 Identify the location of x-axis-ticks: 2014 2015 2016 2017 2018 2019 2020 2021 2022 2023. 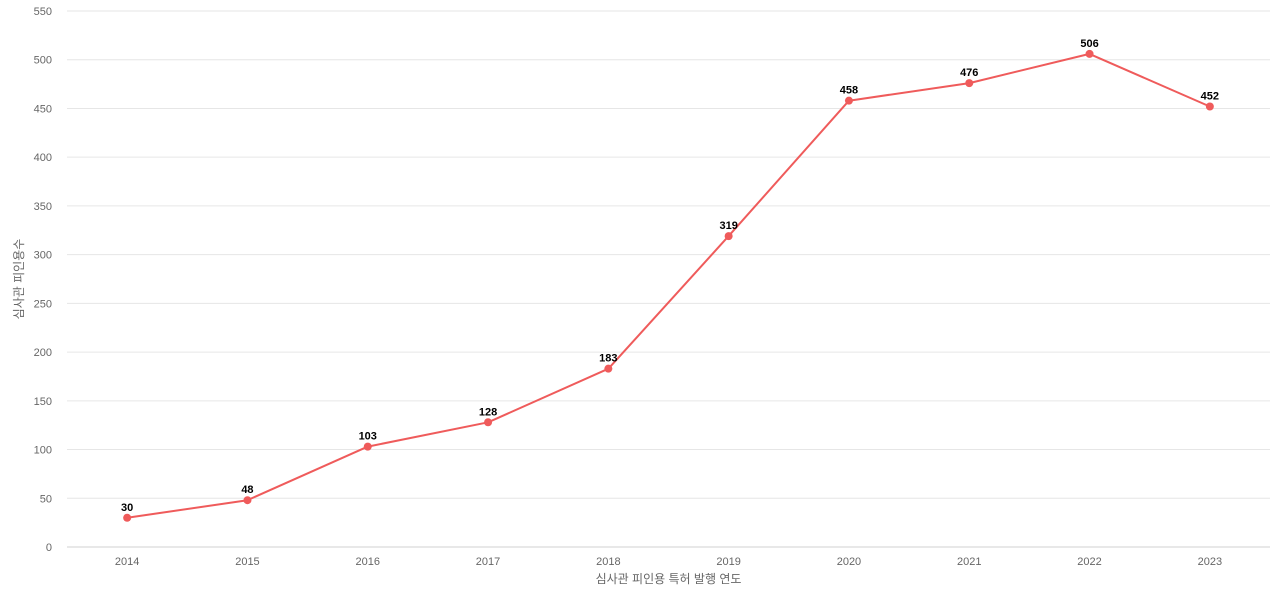
(668, 562).